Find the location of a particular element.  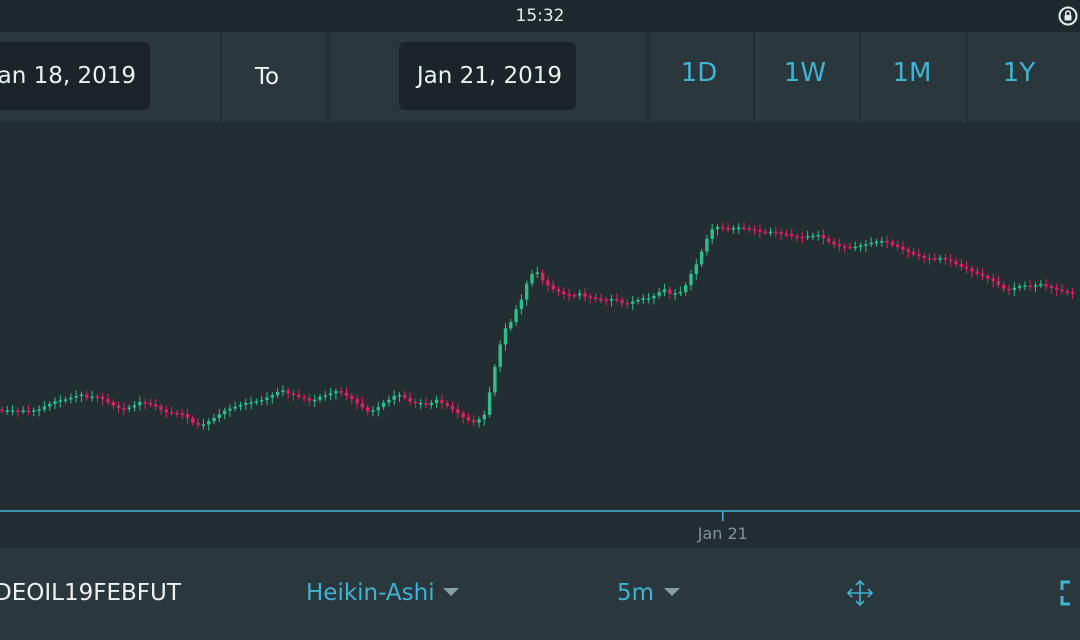

timeframe-select: 5m is located at coordinates (636, 593).